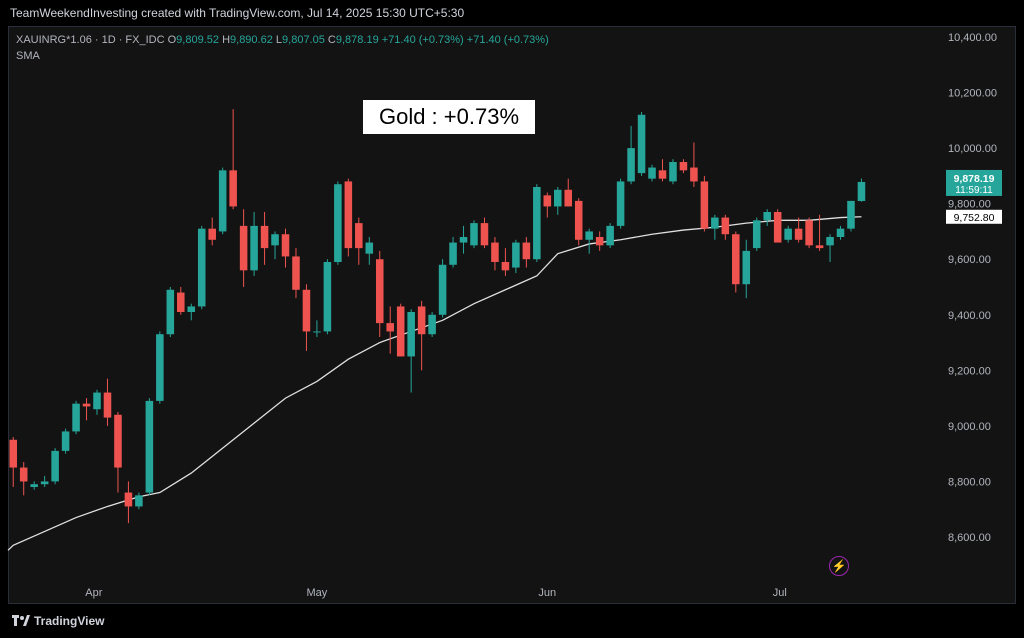  I want to click on y-tick-label: 9,400.00, so click(969, 316).